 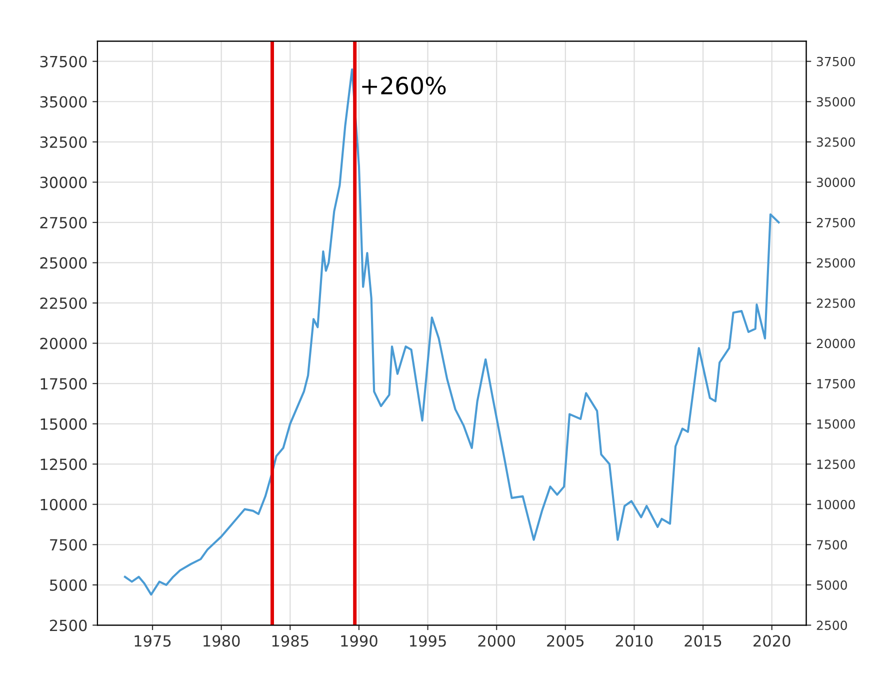 What do you see at coordinates (63, 384) in the screenshot?
I see `y-tick-label: 17500` at bounding box center [63, 384].